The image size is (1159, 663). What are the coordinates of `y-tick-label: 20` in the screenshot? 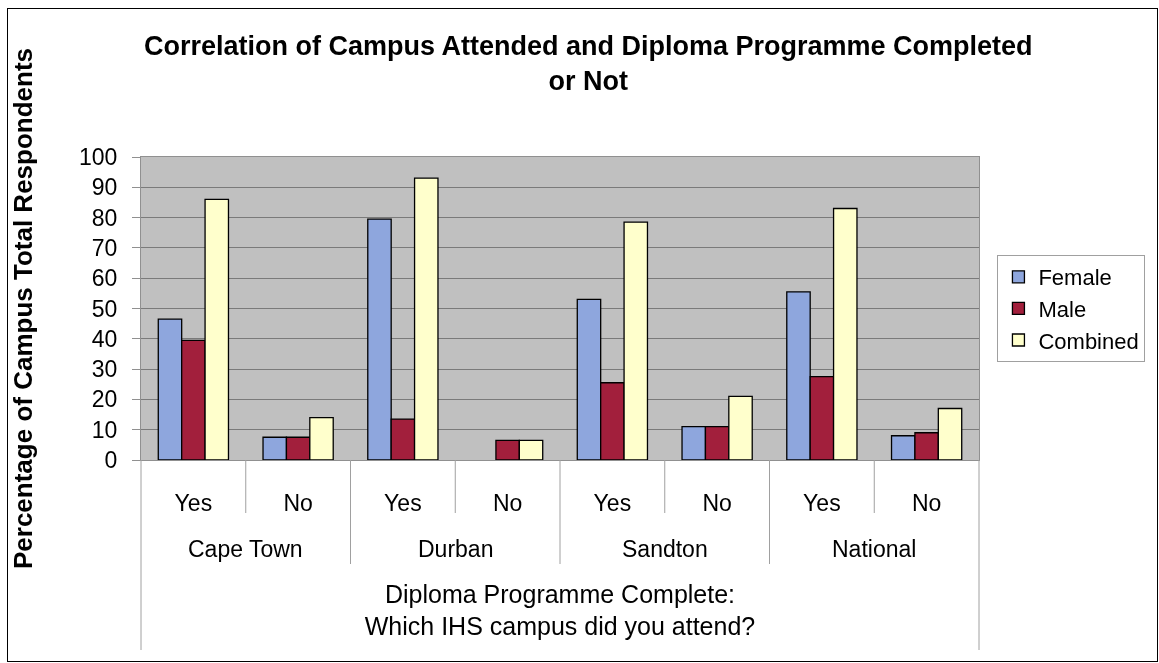 It's located at (104, 399).